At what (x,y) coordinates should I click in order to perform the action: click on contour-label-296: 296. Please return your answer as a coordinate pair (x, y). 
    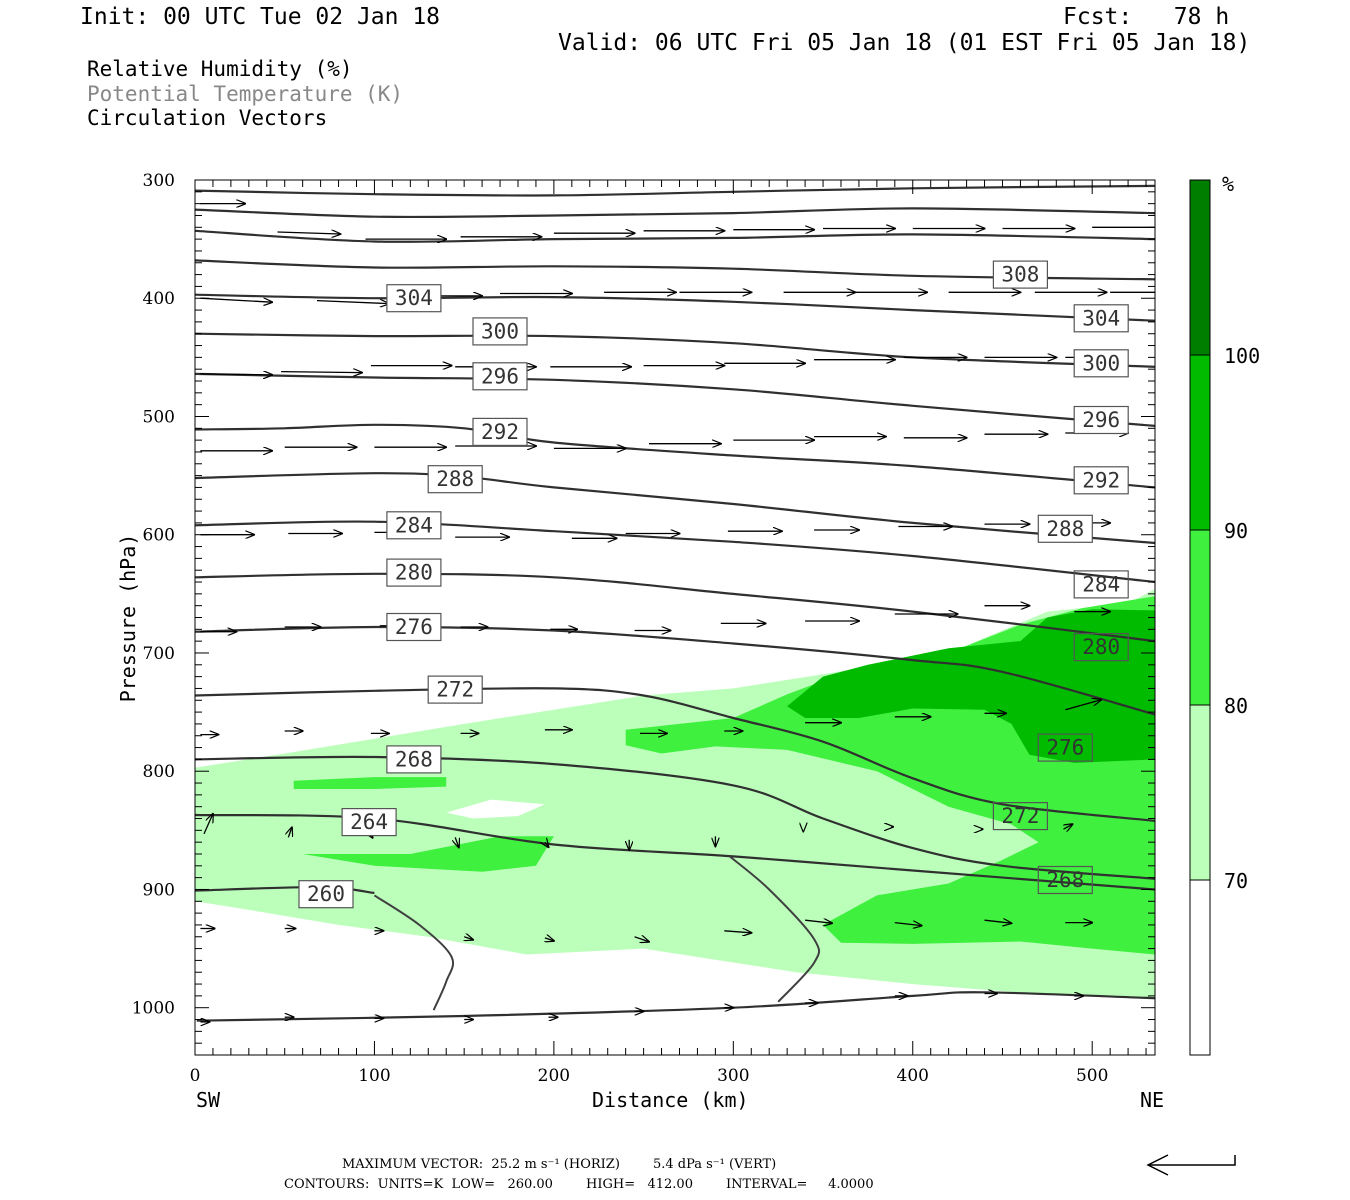
    Looking at the image, I should click on (1101, 420).